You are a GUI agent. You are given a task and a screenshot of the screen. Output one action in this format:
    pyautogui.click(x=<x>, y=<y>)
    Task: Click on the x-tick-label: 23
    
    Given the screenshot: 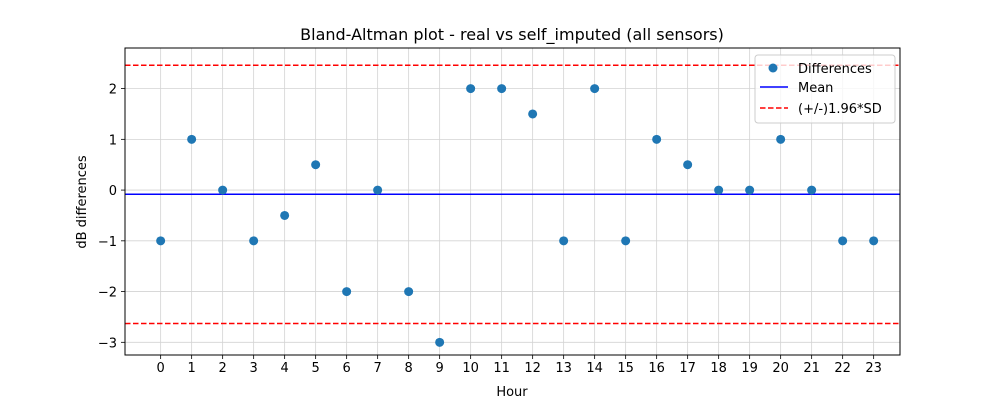 What is the action you would take?
    pyautogui.click(x=873, y=368)
    